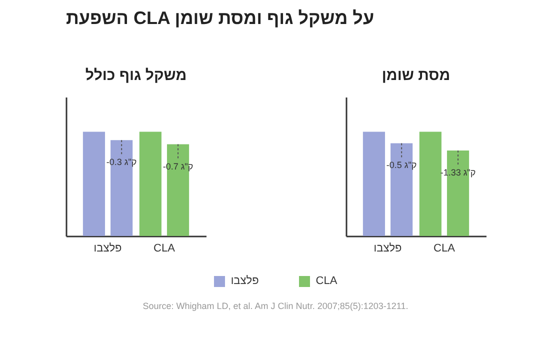  What do you see at coordinates (135, 75) in the screenshot?
I see `chart-title: משקל גוף כולל` at bounding box center [135, 75].